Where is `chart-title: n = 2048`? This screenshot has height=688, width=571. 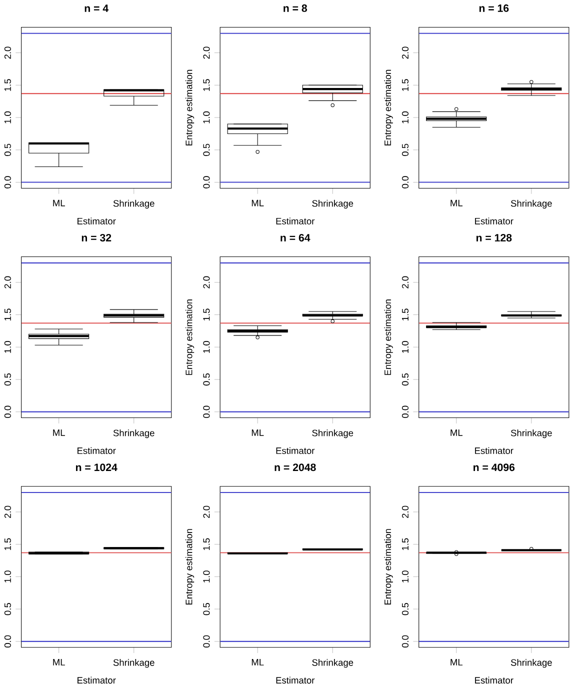 chart-title: n = 2048 is located at coordinates (295, 468).